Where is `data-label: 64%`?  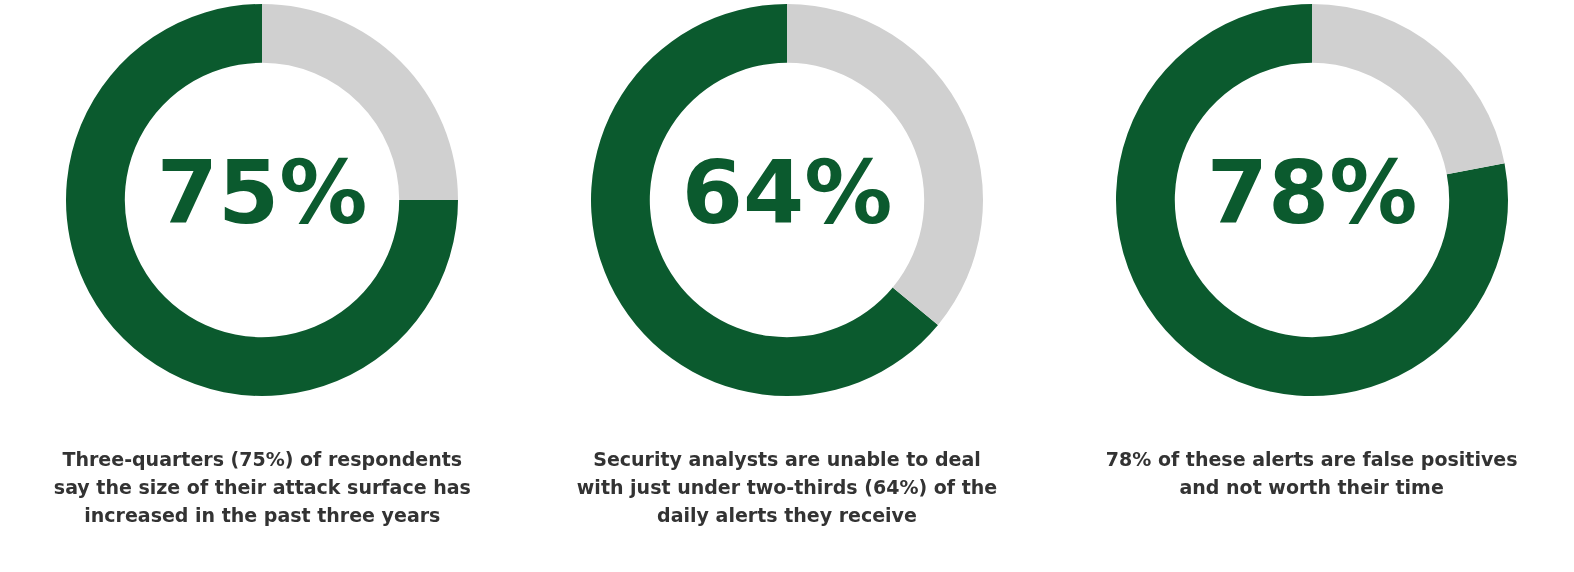
data-label: 64% is located at coordinates (787, 192).